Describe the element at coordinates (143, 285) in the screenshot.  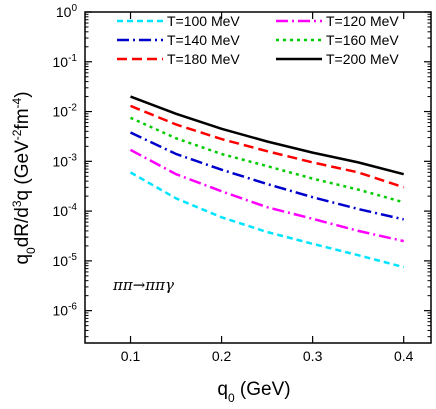
I see `annotation: ππ→ππγ` at that location.